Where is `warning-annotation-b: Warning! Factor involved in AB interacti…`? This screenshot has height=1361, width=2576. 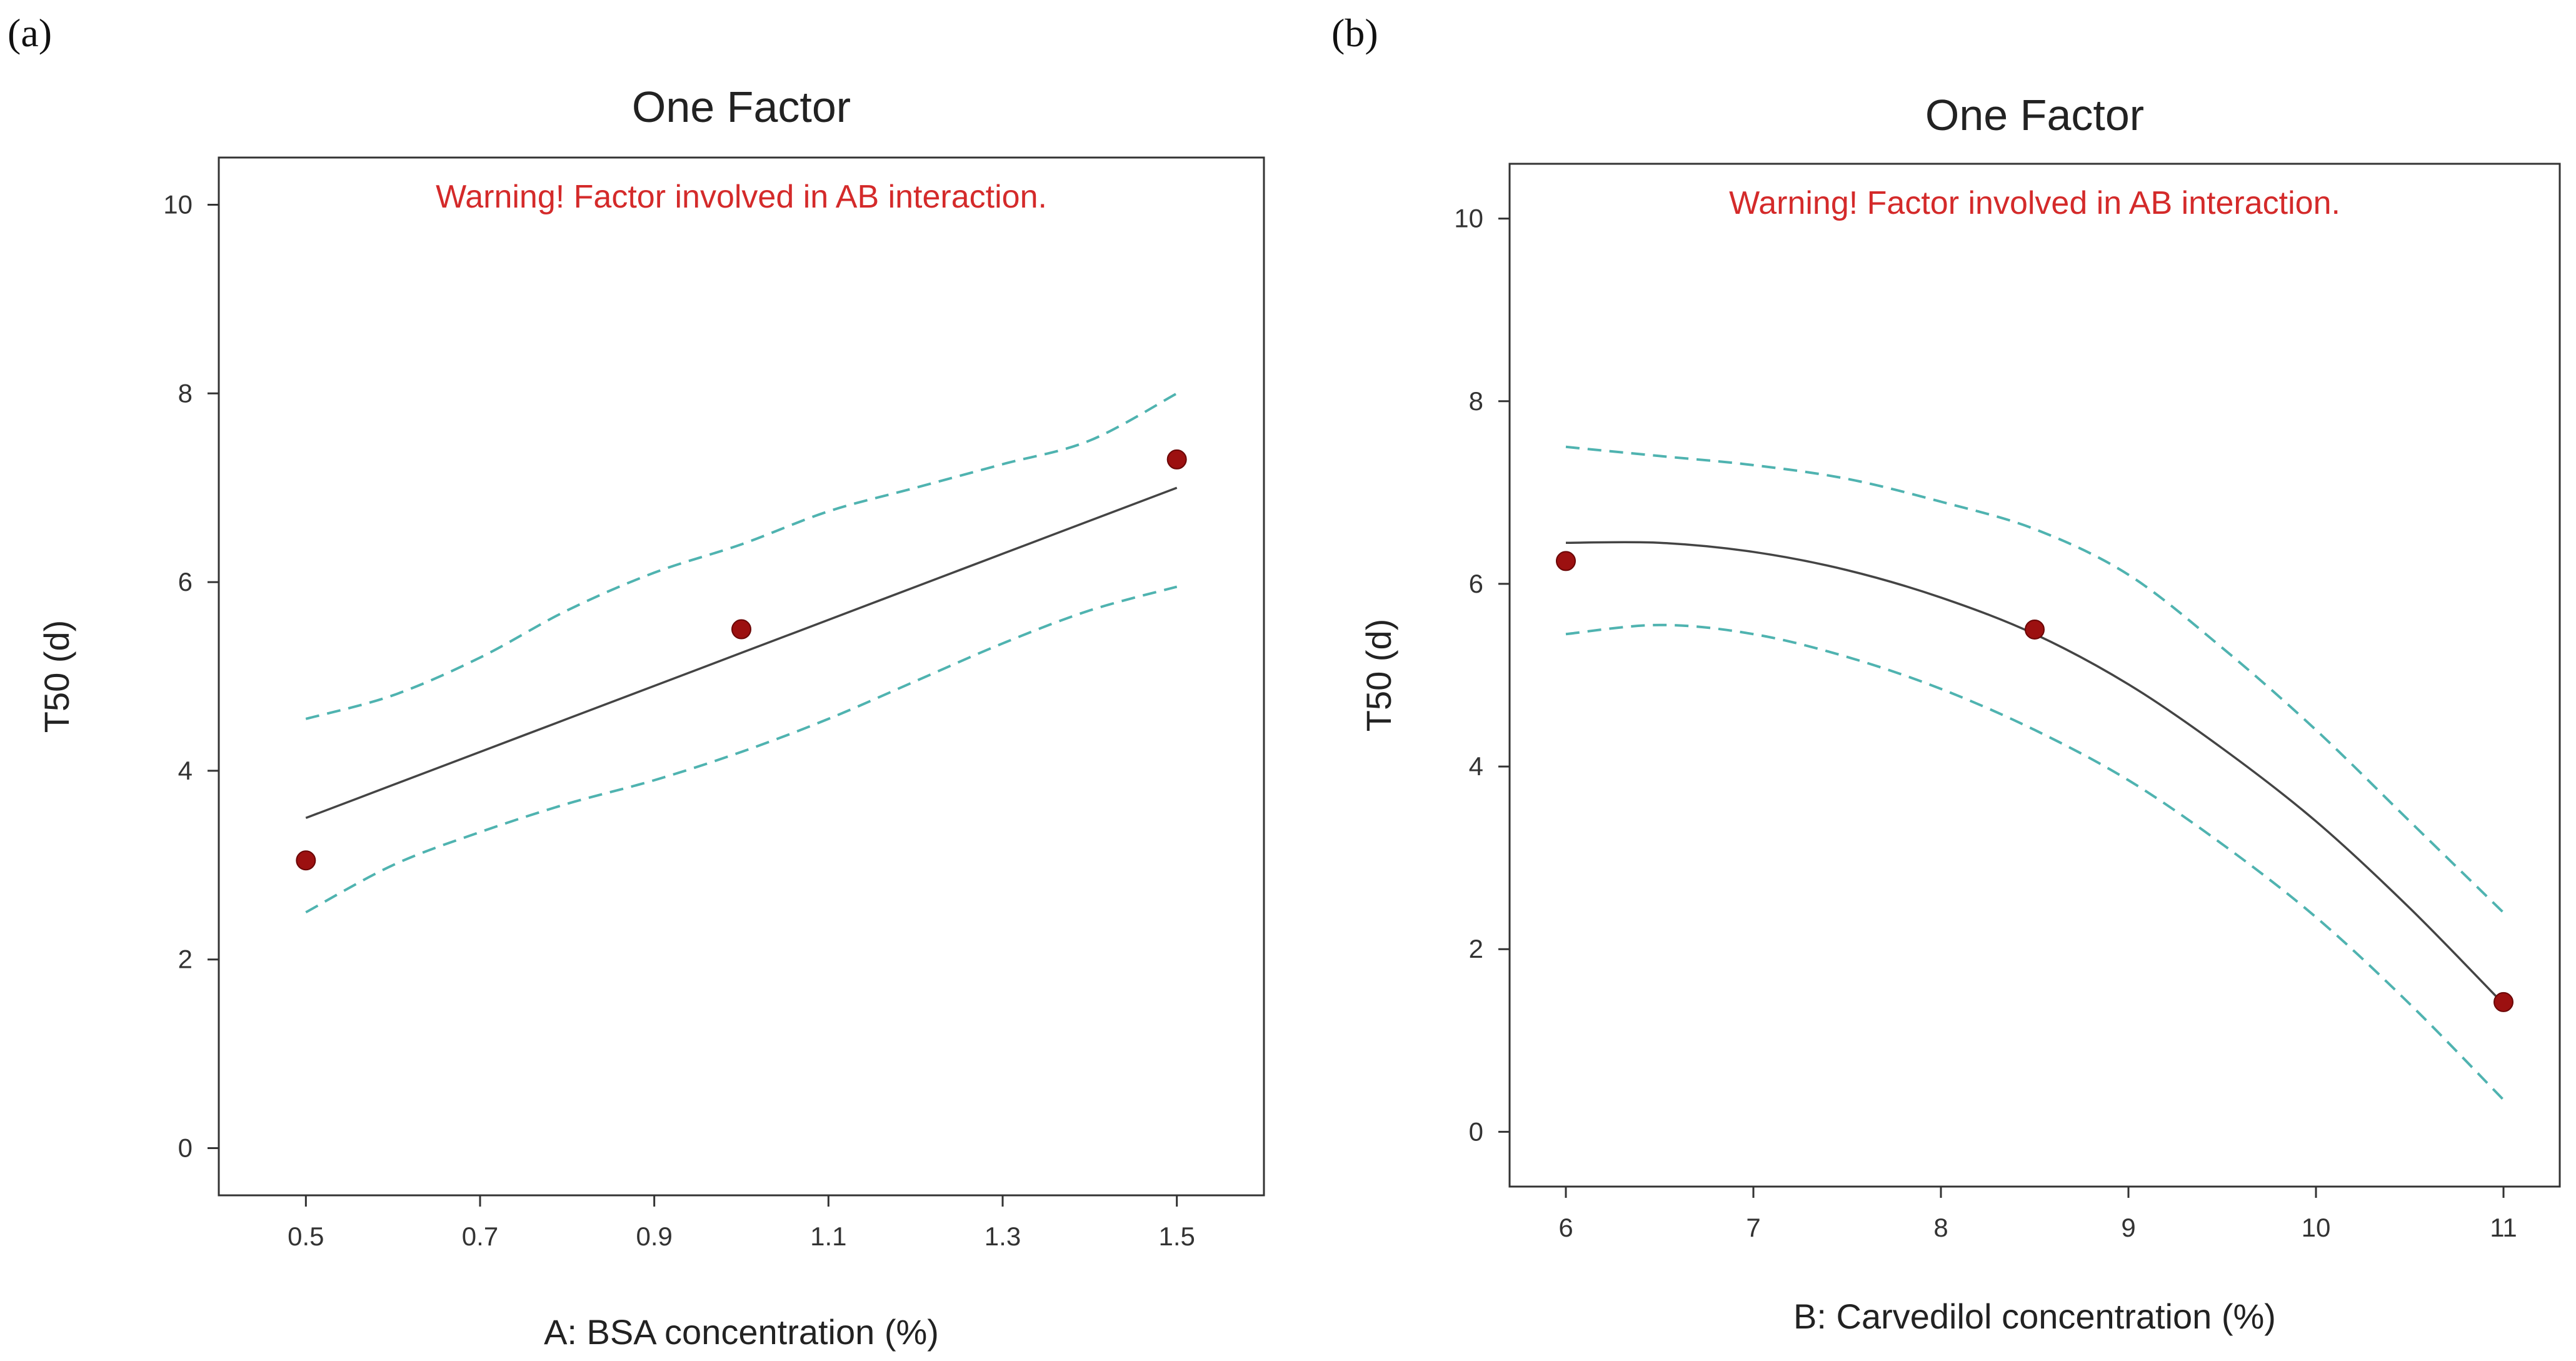
warning-annotation-b: Warning! Factor involved in AB interacti… is located at coordinates (2034, 203).